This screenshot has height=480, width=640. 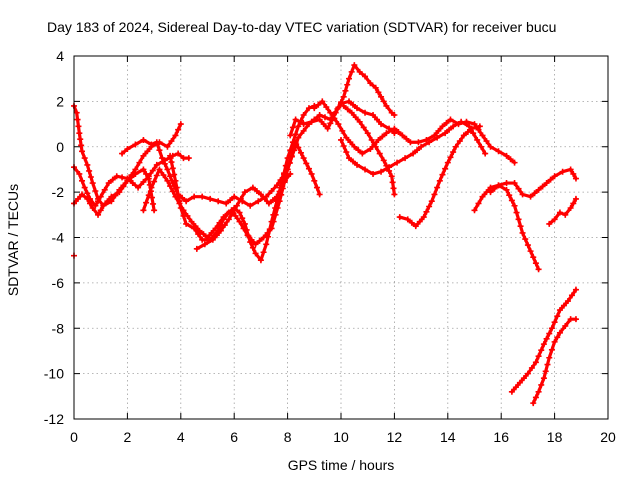 I want to click on series-s17, so click(x=554, y=361).